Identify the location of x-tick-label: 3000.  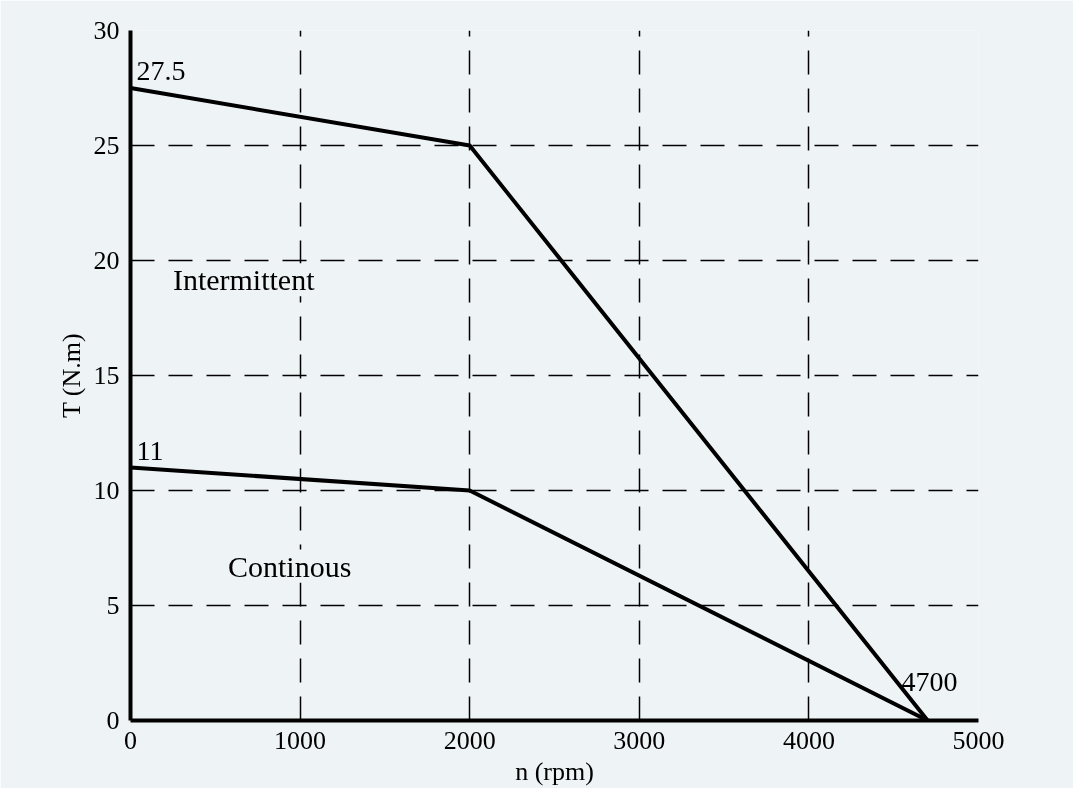
(639, 740).